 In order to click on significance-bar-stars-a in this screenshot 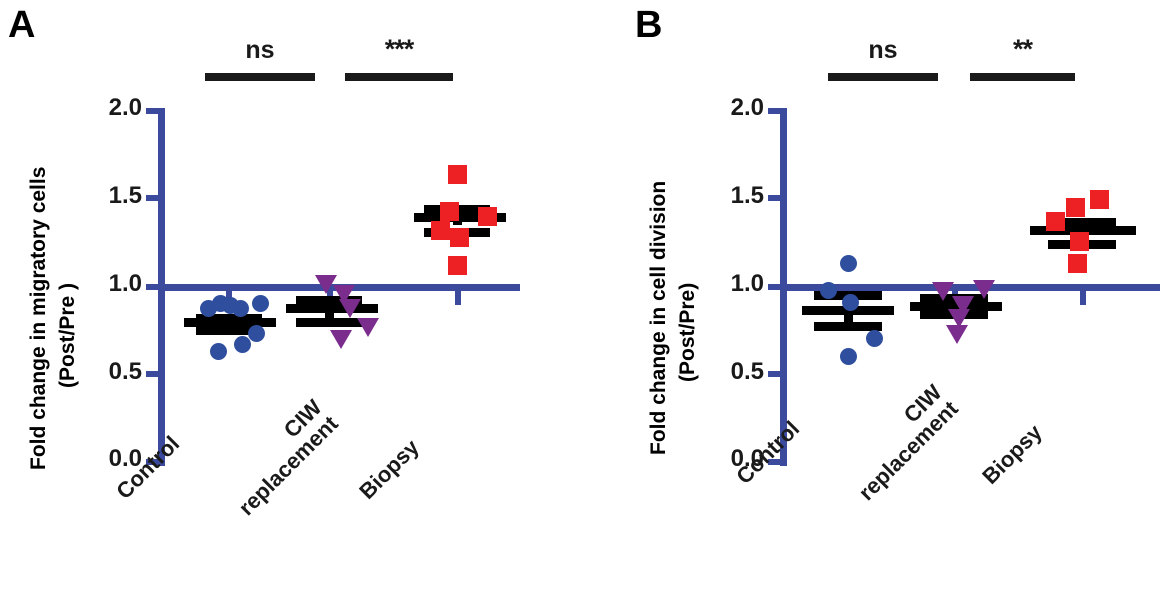, I will do `click(399, 77)`.